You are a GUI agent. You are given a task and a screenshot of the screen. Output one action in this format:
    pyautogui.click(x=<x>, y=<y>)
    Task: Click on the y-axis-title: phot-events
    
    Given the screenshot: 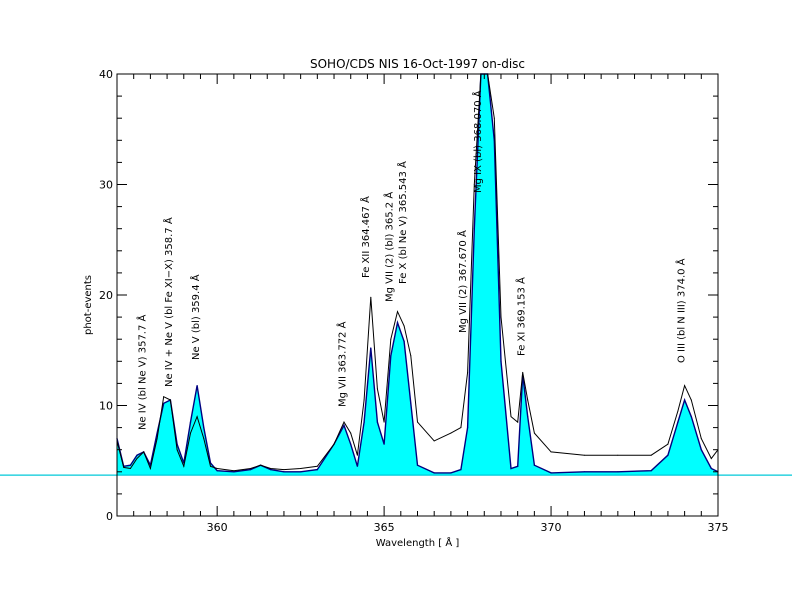 What is the action you would take?
    pyautogui.click(x=88, y=305)
    